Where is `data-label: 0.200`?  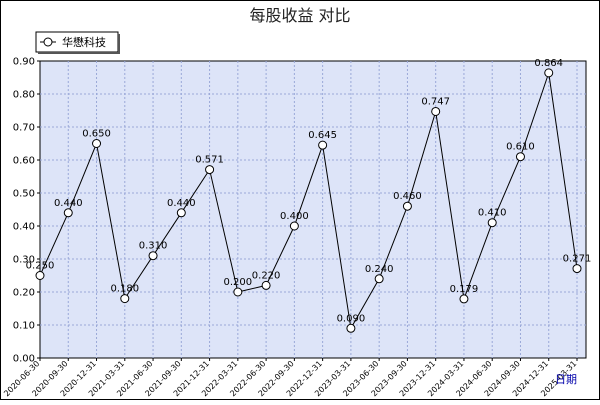
data-label: 0.200 is located at coordinates (238, 282).